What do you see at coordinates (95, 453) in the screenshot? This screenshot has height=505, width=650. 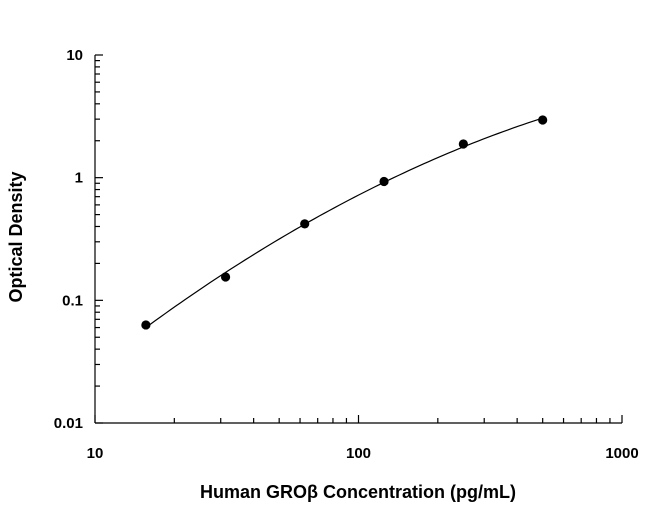 I see `x-tick-label: 10` at bounding box center [95, 453].